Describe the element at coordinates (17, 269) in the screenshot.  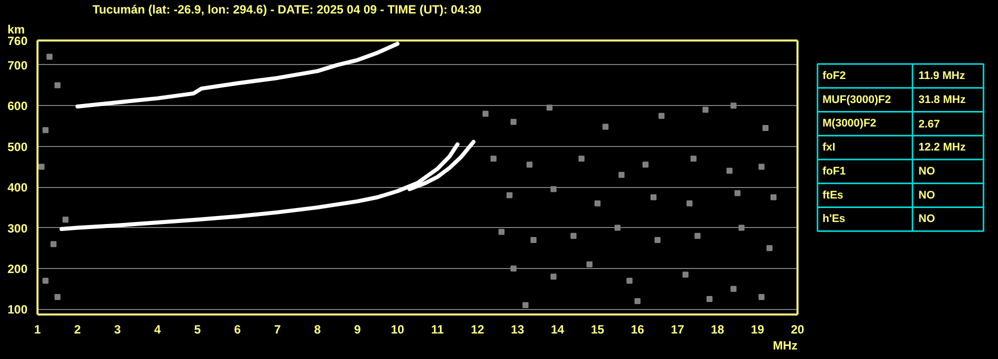
I see `y-tick-label: 200` at that location.